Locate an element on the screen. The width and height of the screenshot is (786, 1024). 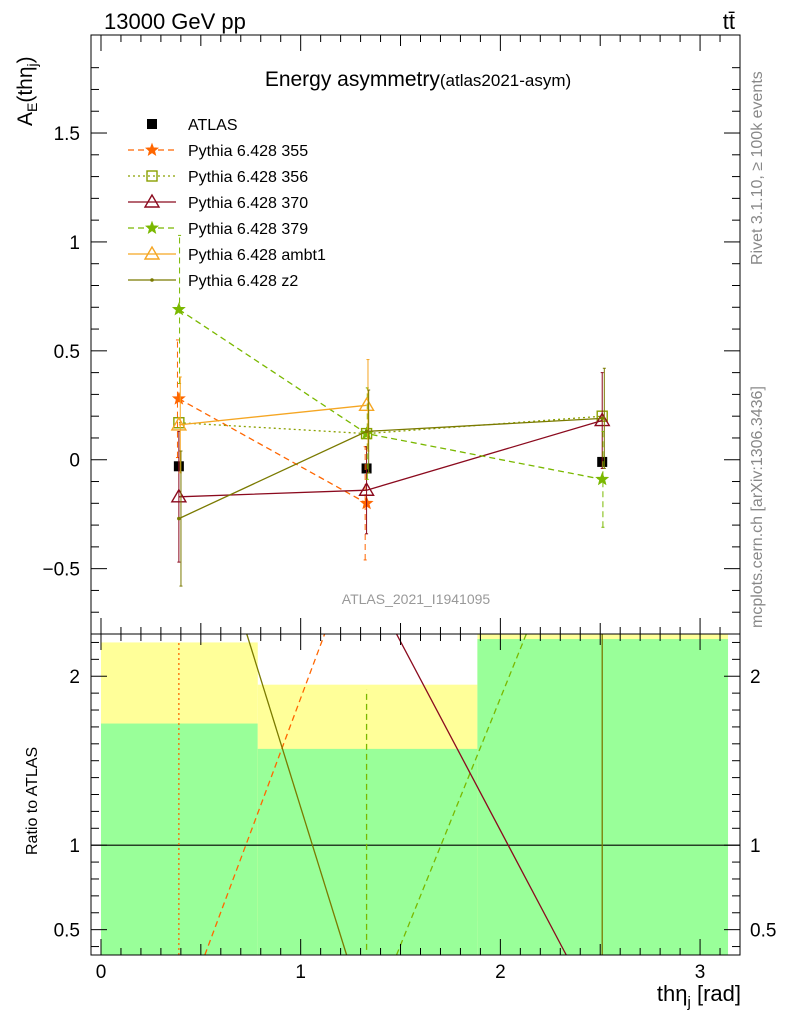
legend-entry: Pythia 6.428 356 is located at coordinates (218, 177).